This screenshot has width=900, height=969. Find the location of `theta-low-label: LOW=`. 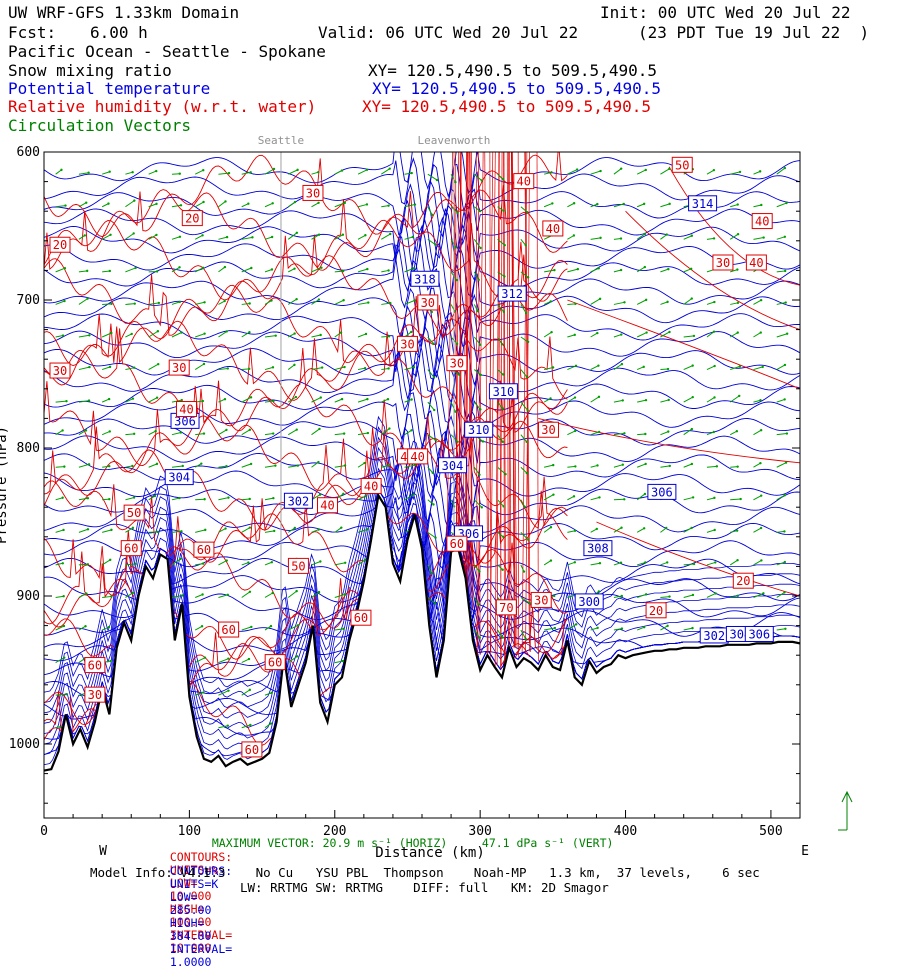

theta-low-label: LOW= is located at coordinates (184, 897).